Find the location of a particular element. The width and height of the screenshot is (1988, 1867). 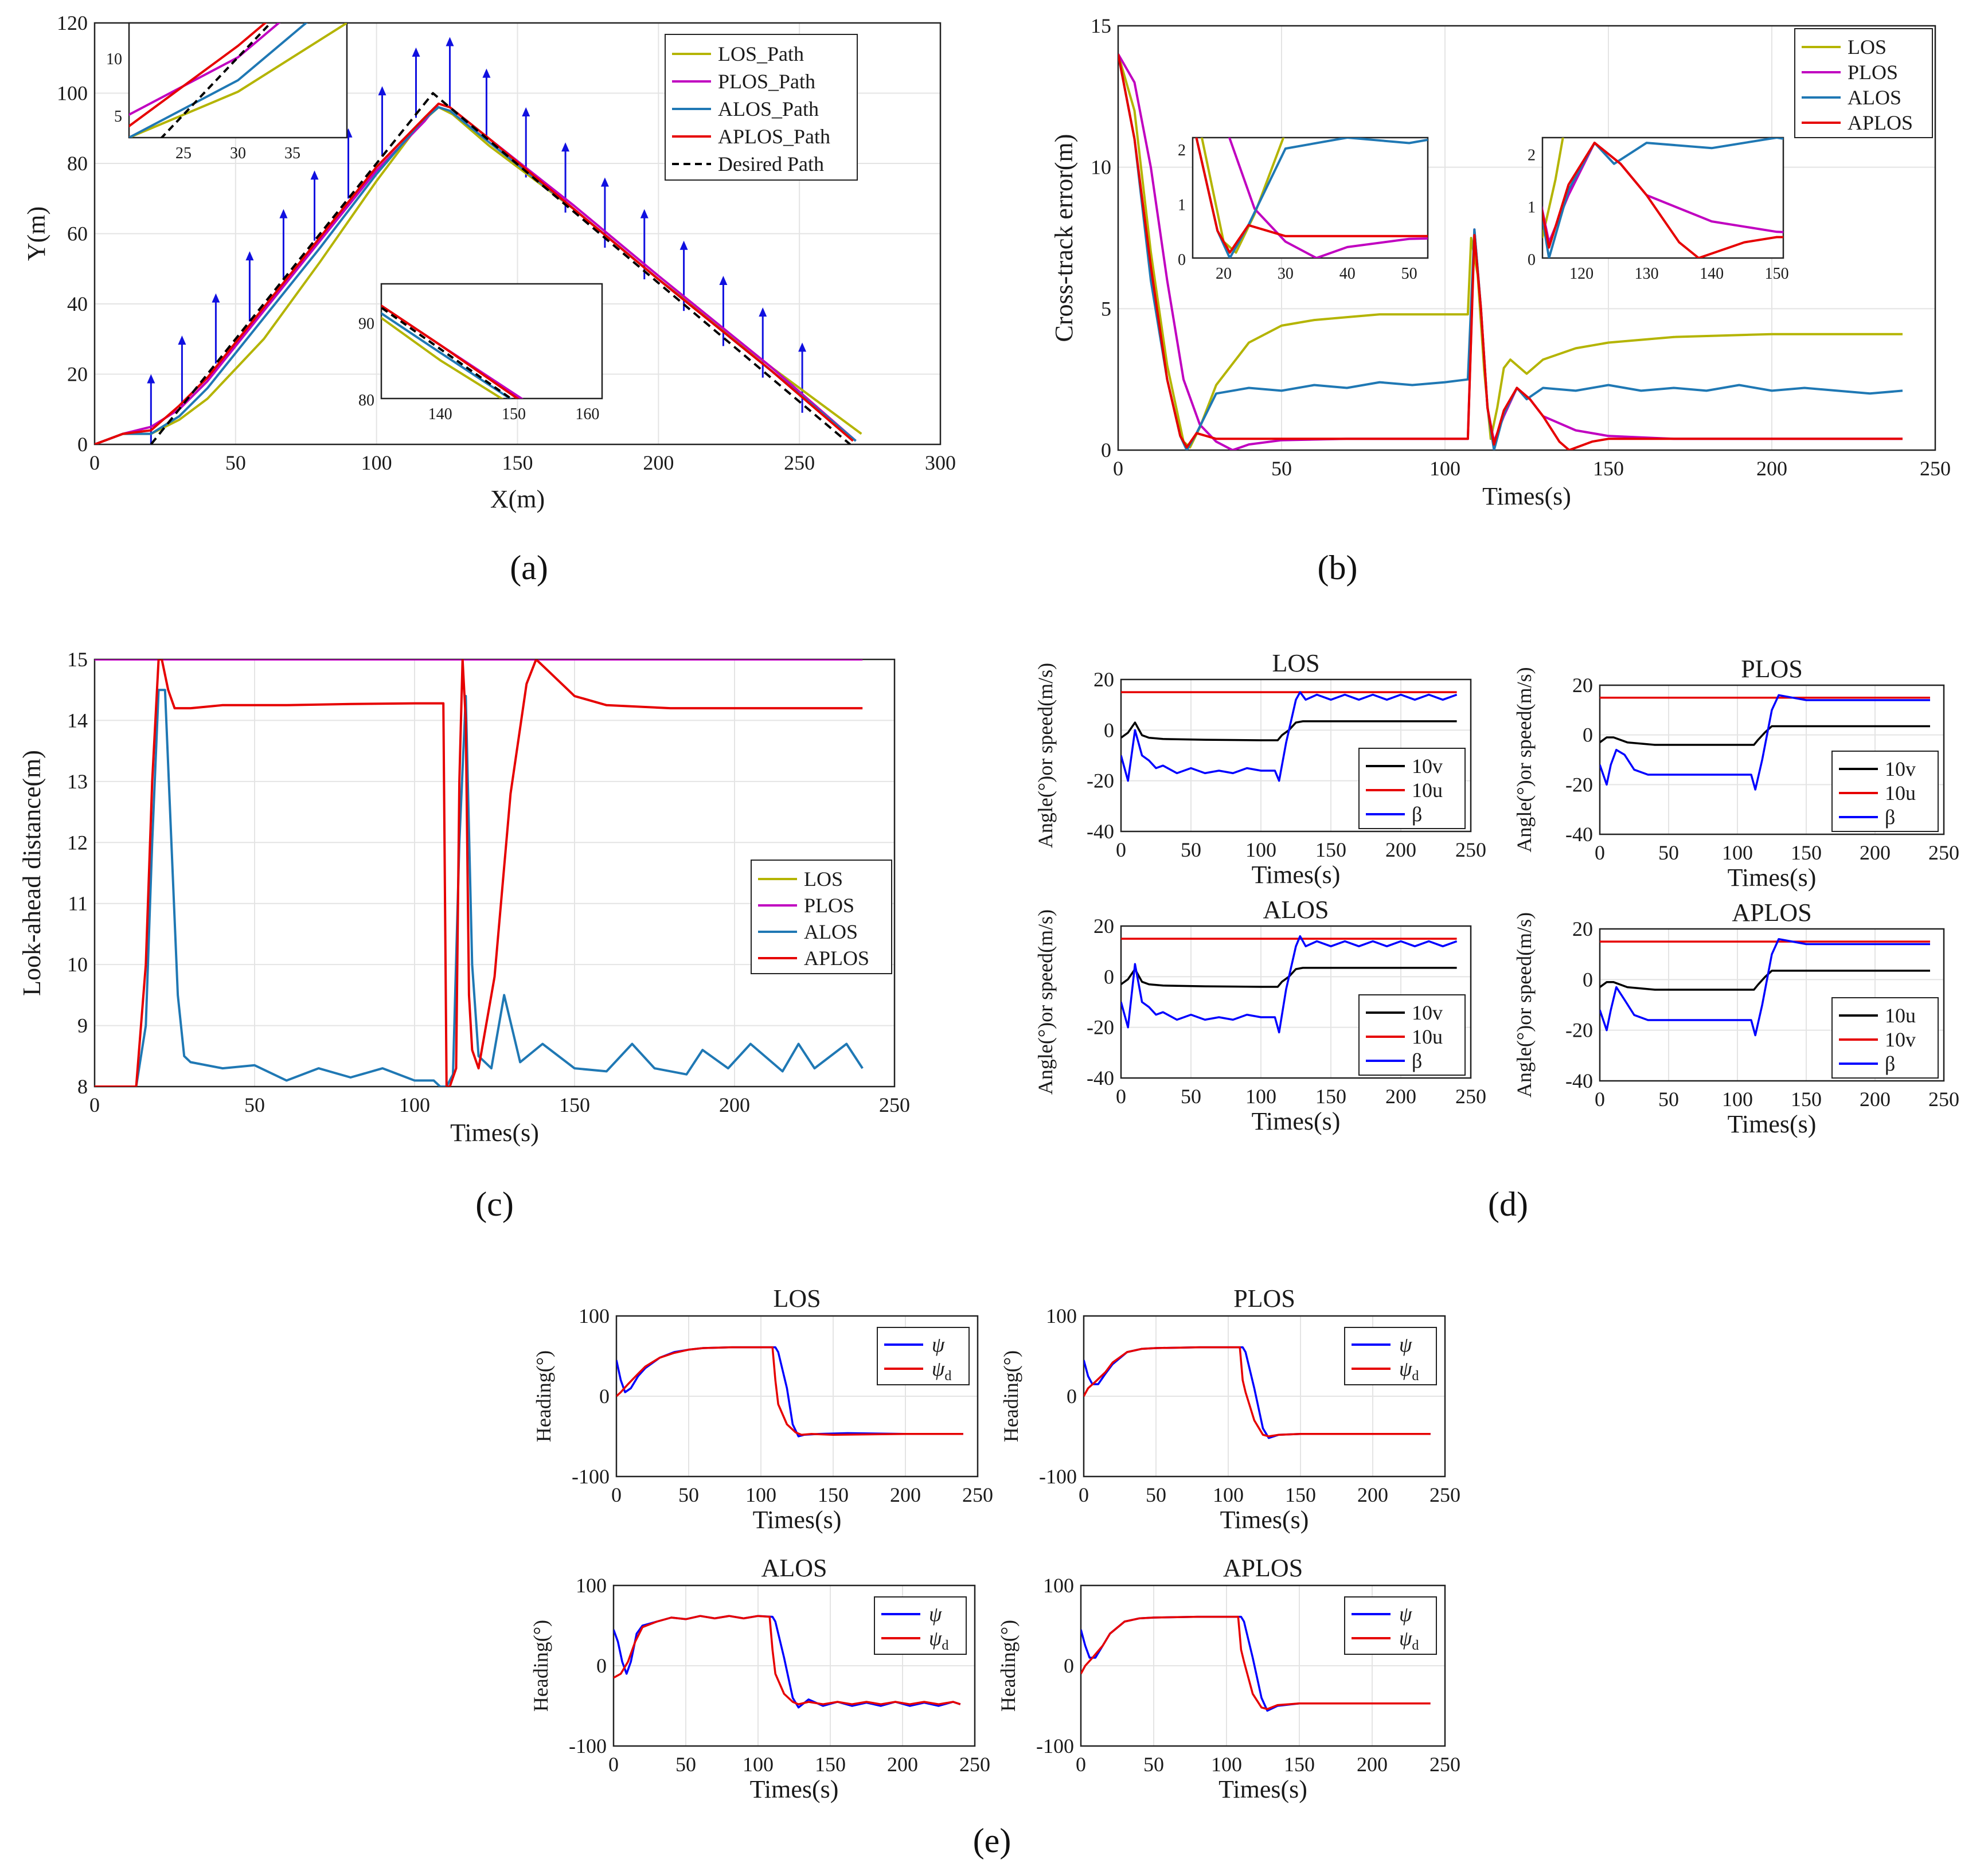

series-line-Desired Path is located at coordinates (501, 268).